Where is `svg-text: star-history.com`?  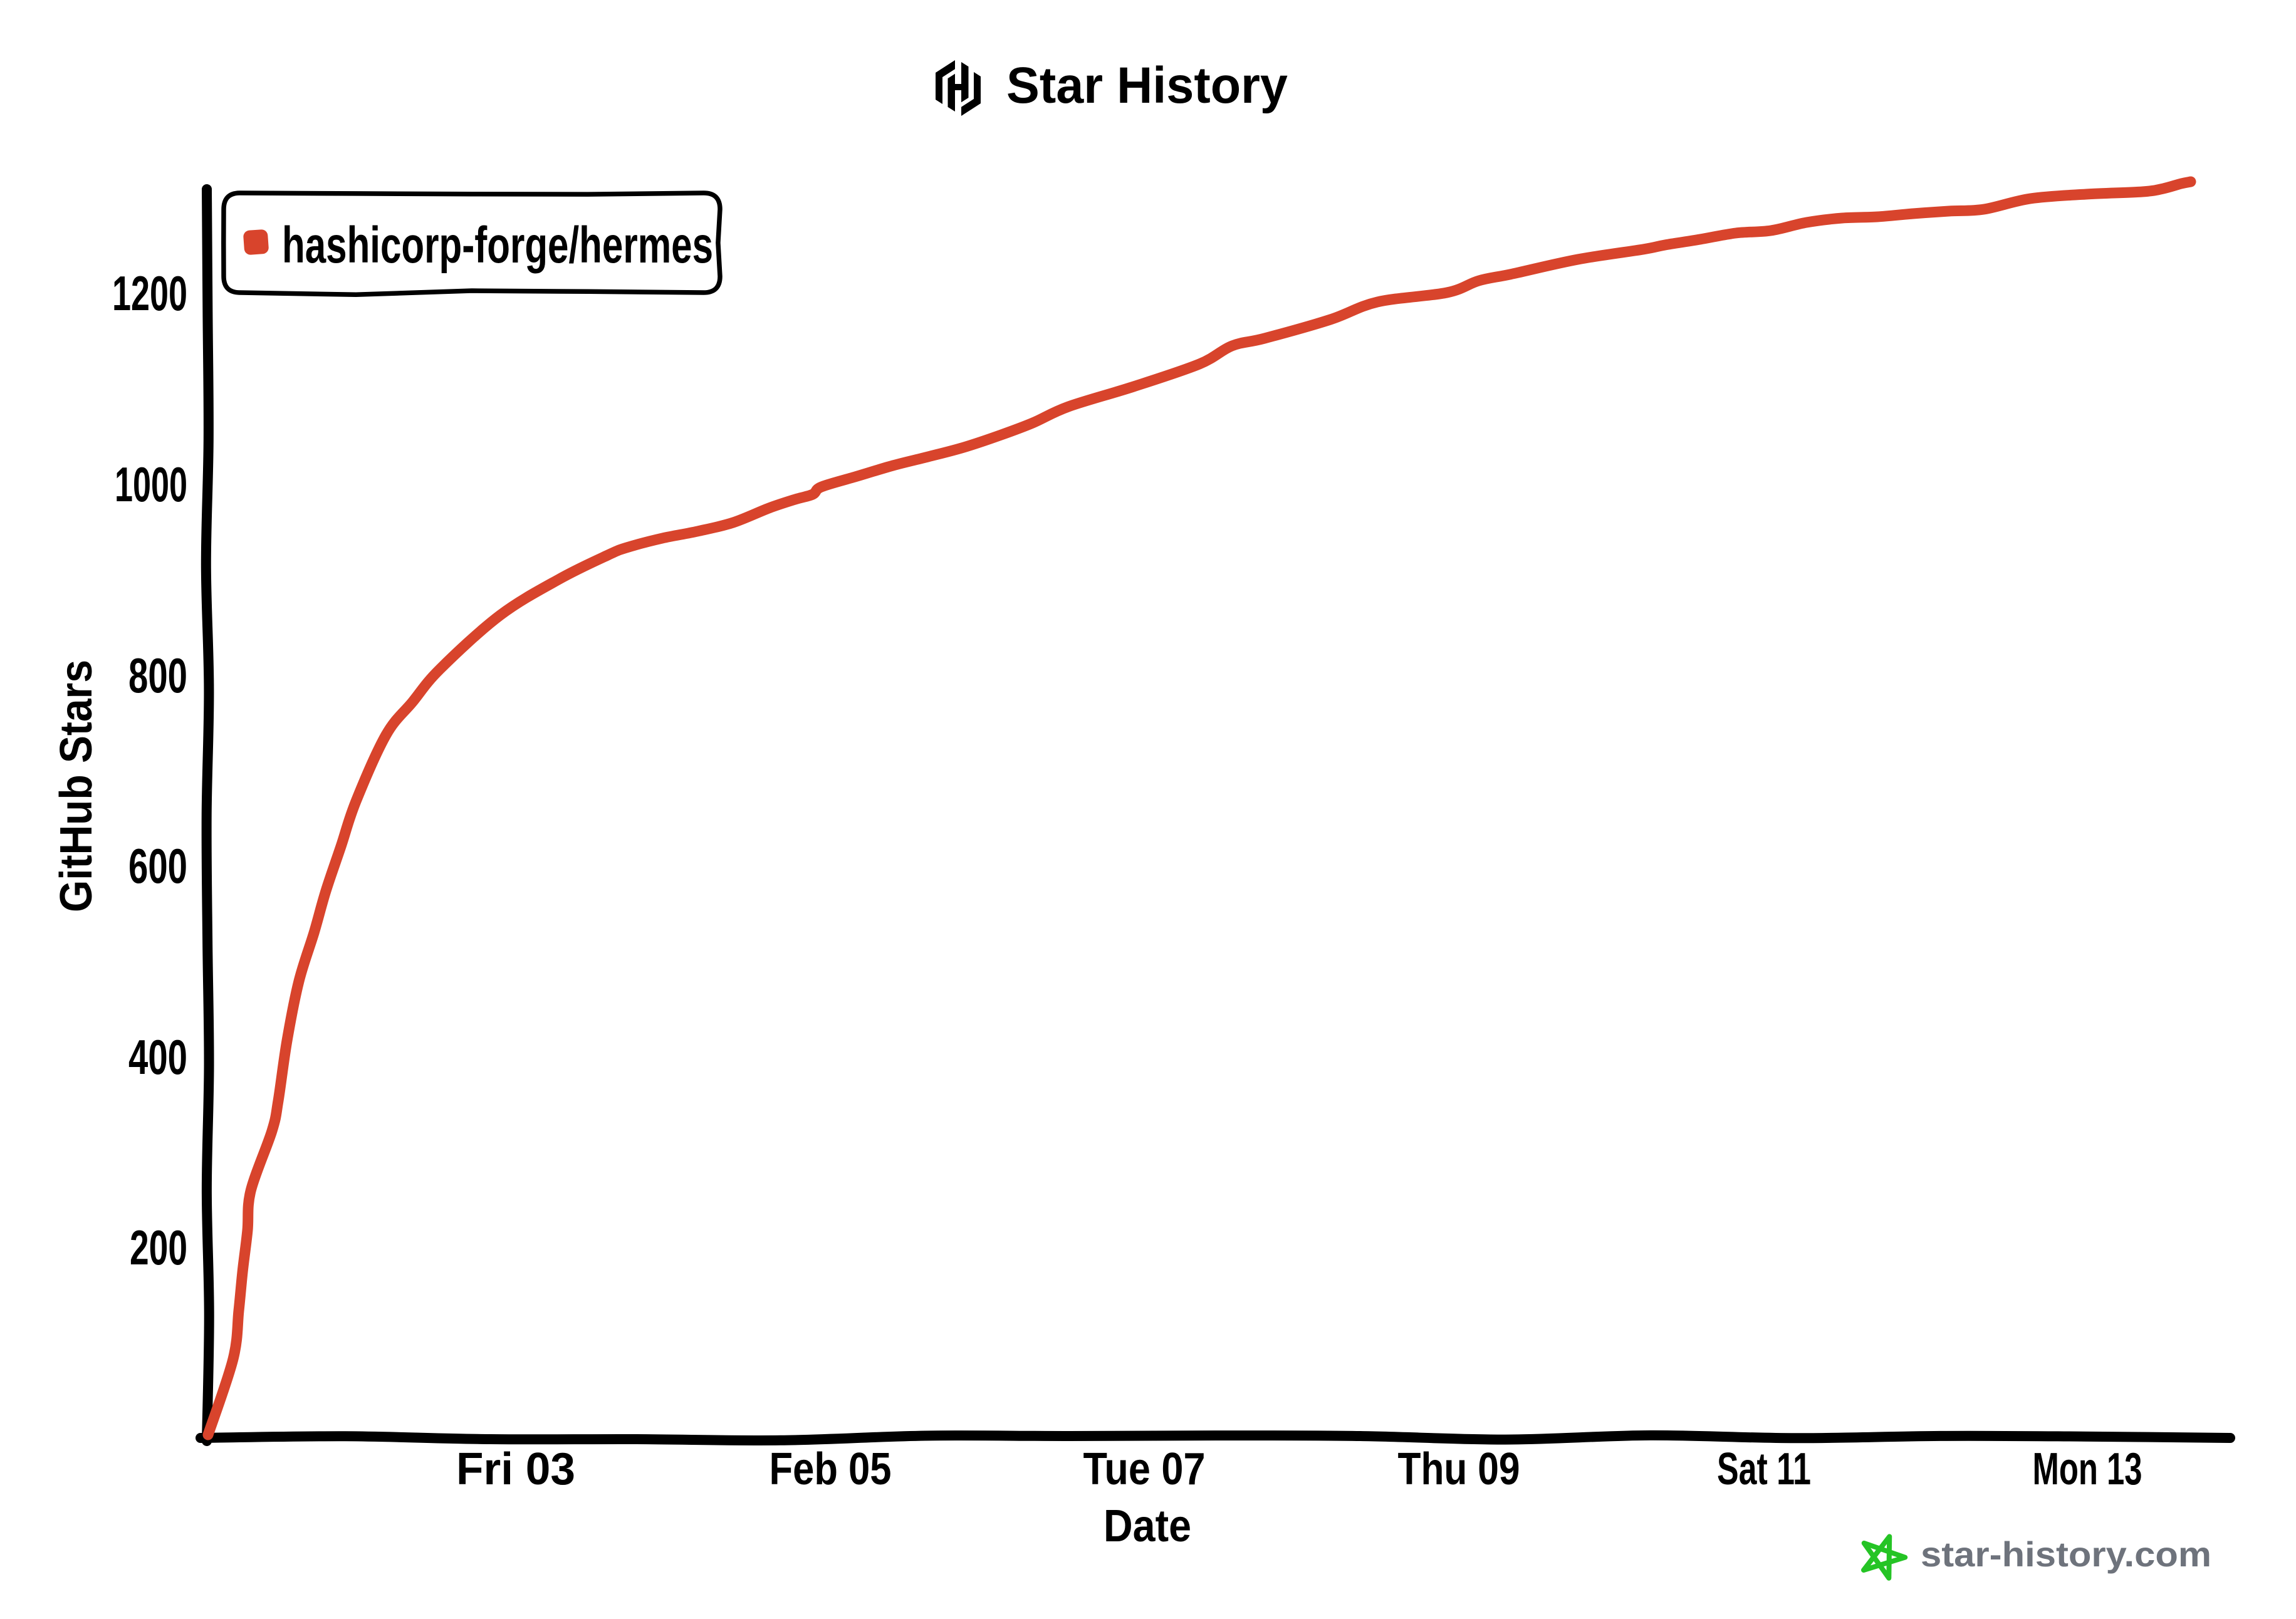
svg-text: star-history.com is located at coordinates (2066, 1554).